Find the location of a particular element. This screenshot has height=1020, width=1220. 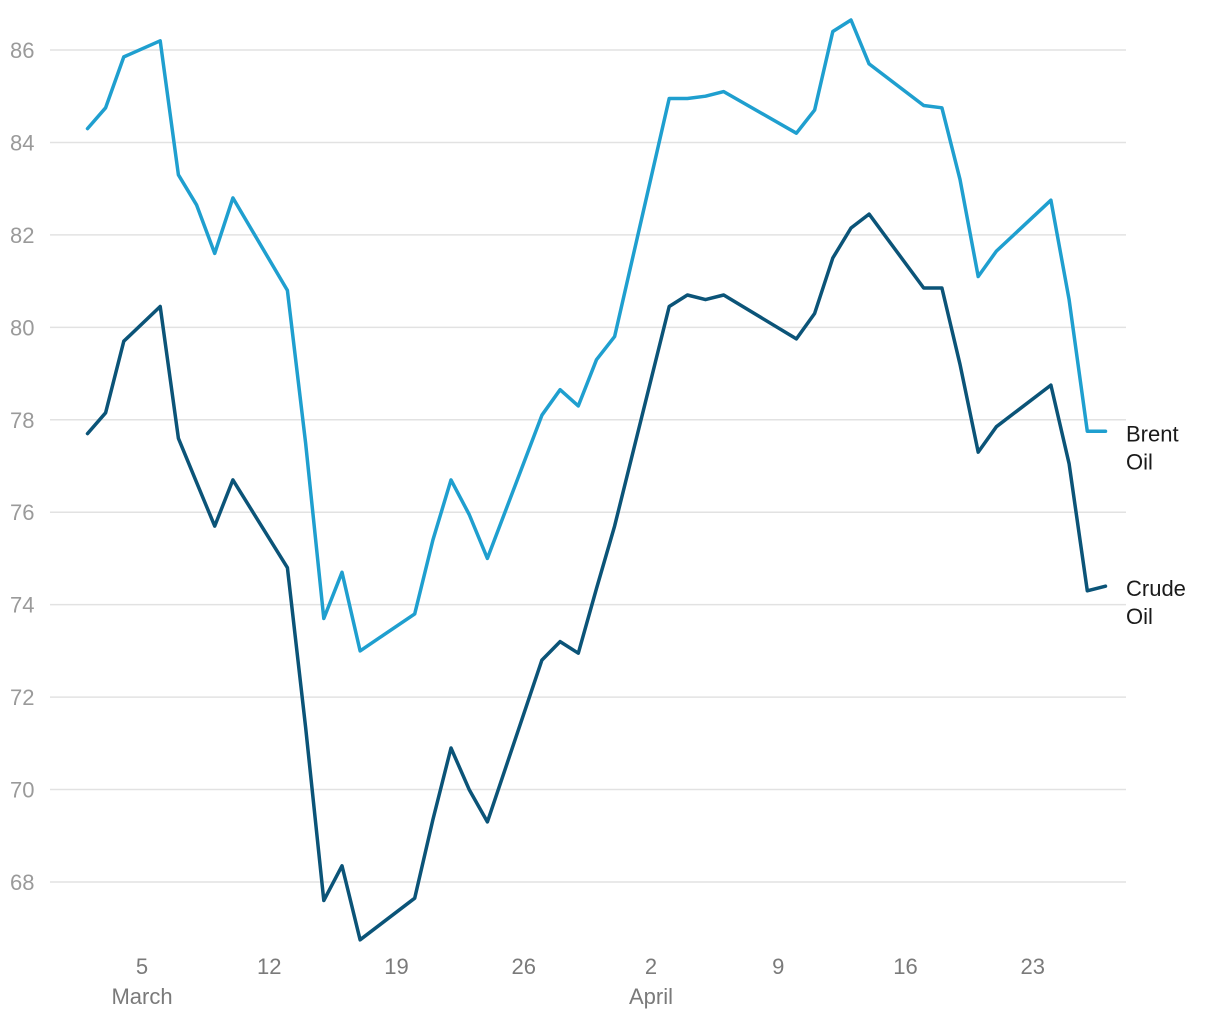

series-labels: Brent Oil Crude Oil is located at coordinates (1156, 525).